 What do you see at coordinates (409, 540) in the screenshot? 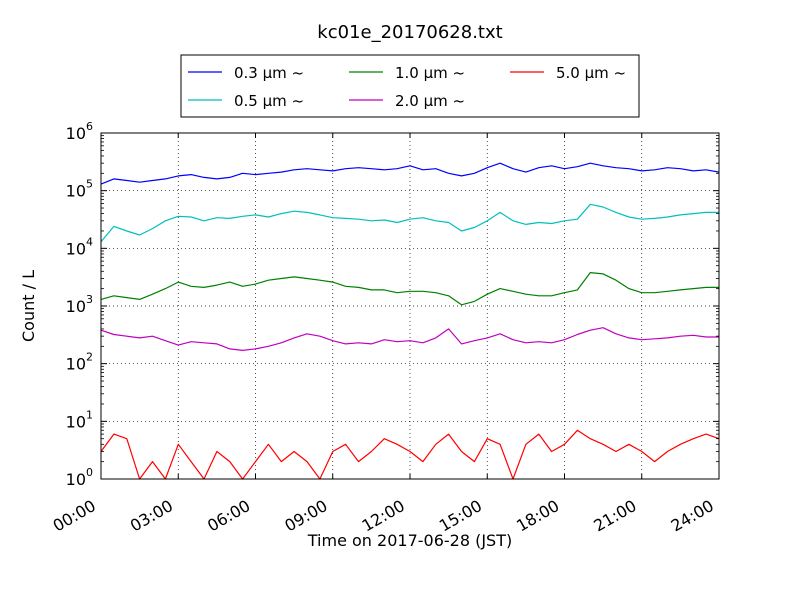
I see `x-axis-label: Time on 2017-06-28 (JST)` at bounding box center [409, 540].